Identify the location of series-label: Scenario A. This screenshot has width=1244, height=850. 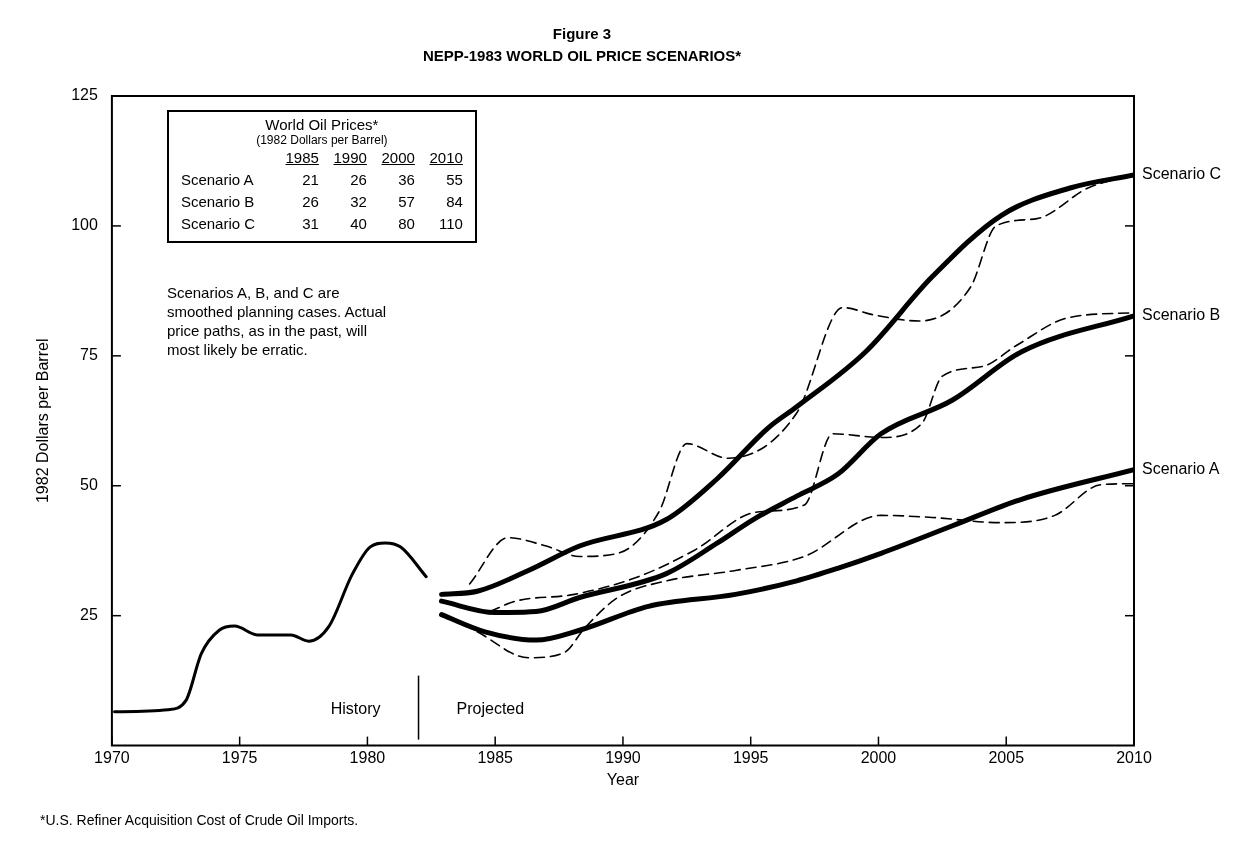
(1181, 469).